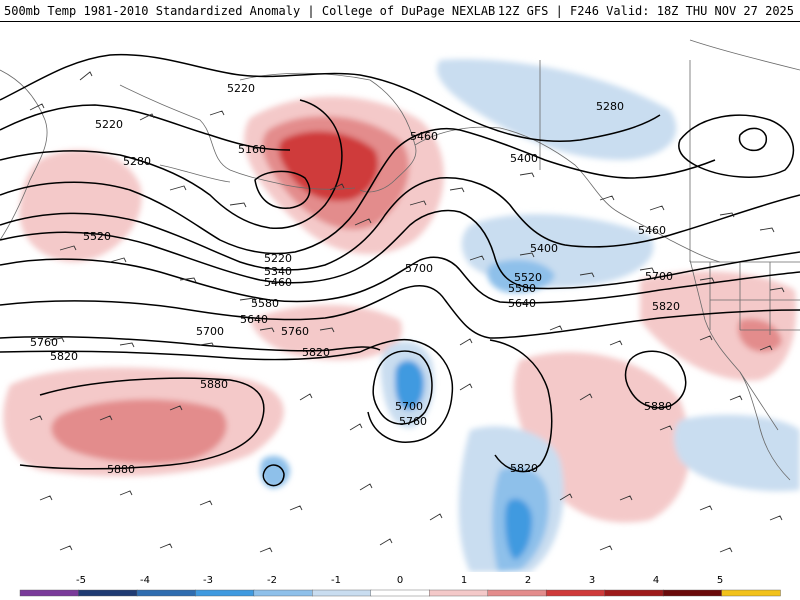  I want to click on border-states, so click(754, 298).